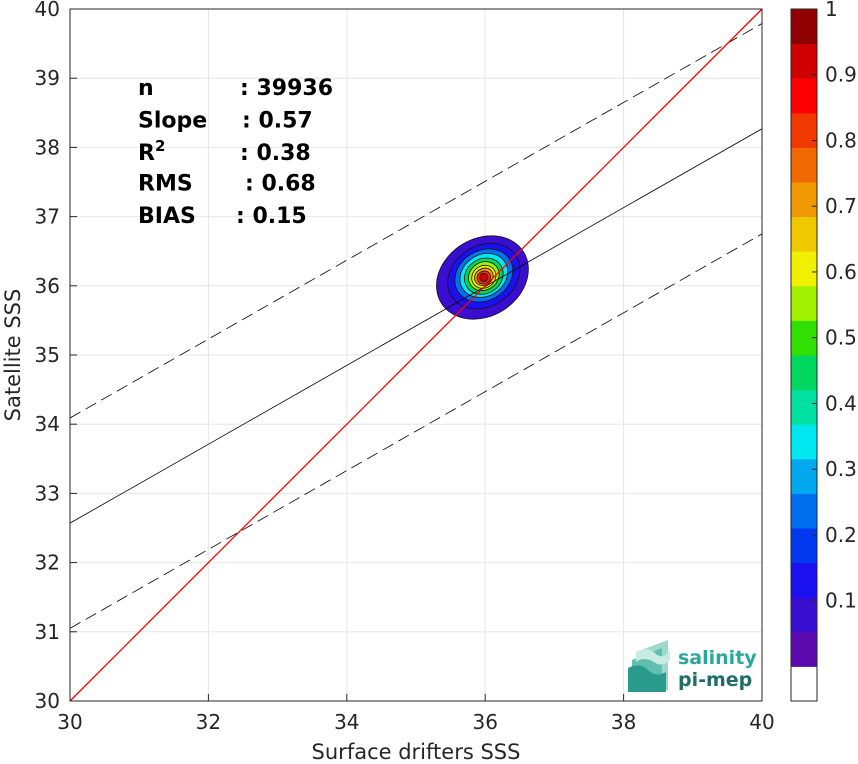  What do you see at coordinates (841, 403) in the screenshot?
I see `colorbar-tick-label: 0.4` at bounding box center [841, 403].